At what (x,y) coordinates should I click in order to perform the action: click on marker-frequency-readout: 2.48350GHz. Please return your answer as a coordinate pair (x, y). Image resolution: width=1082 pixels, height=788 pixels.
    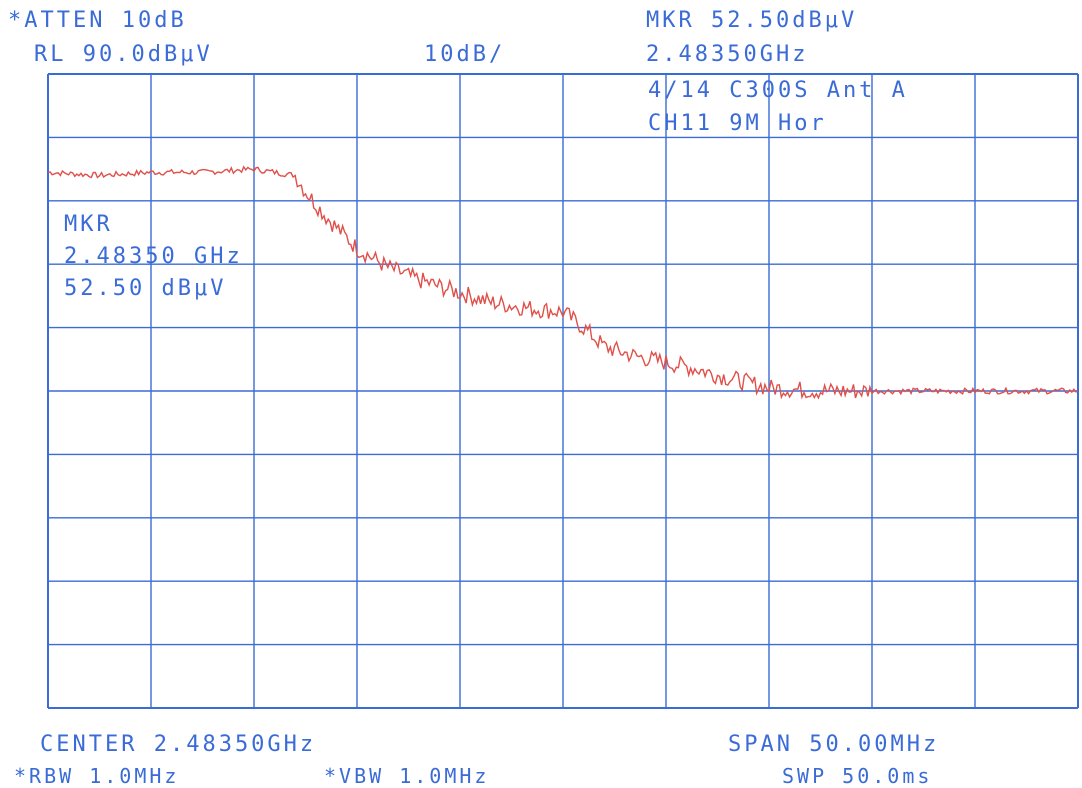
    Looking at the image, I should click on (727, 54).